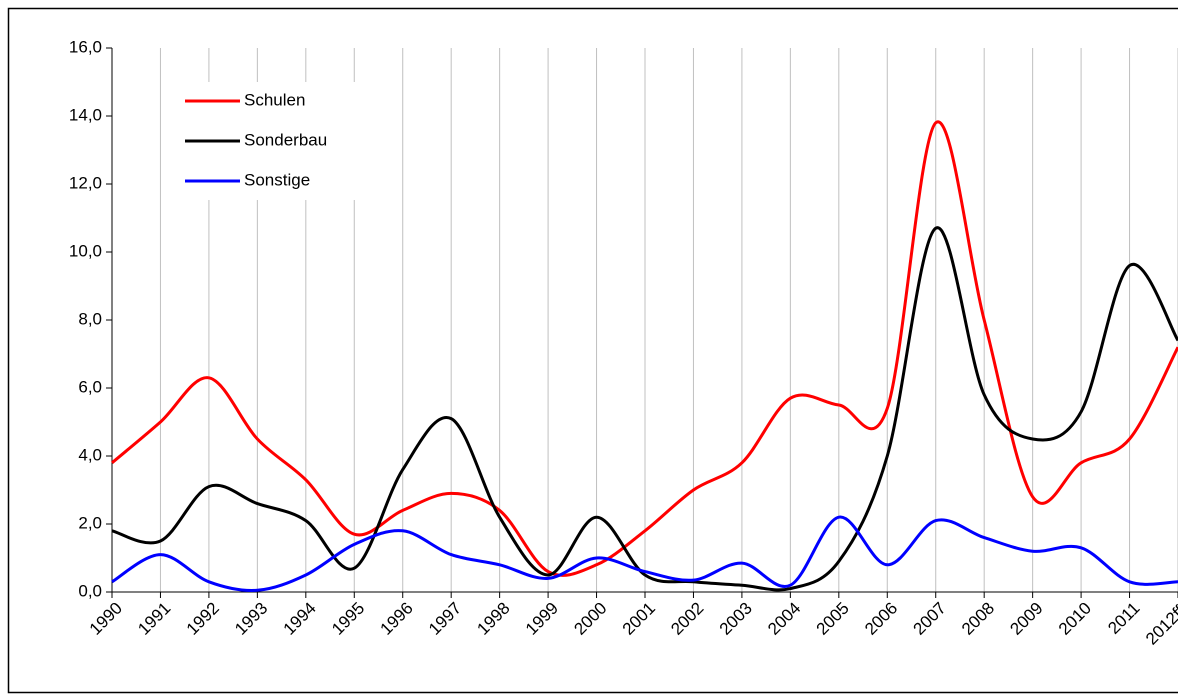 The height and width of the screenshot is (695, 1178). Describe the element at coordinates (90, 454) in the screenshot. I see `y-tick-label: 4,0` at that location.